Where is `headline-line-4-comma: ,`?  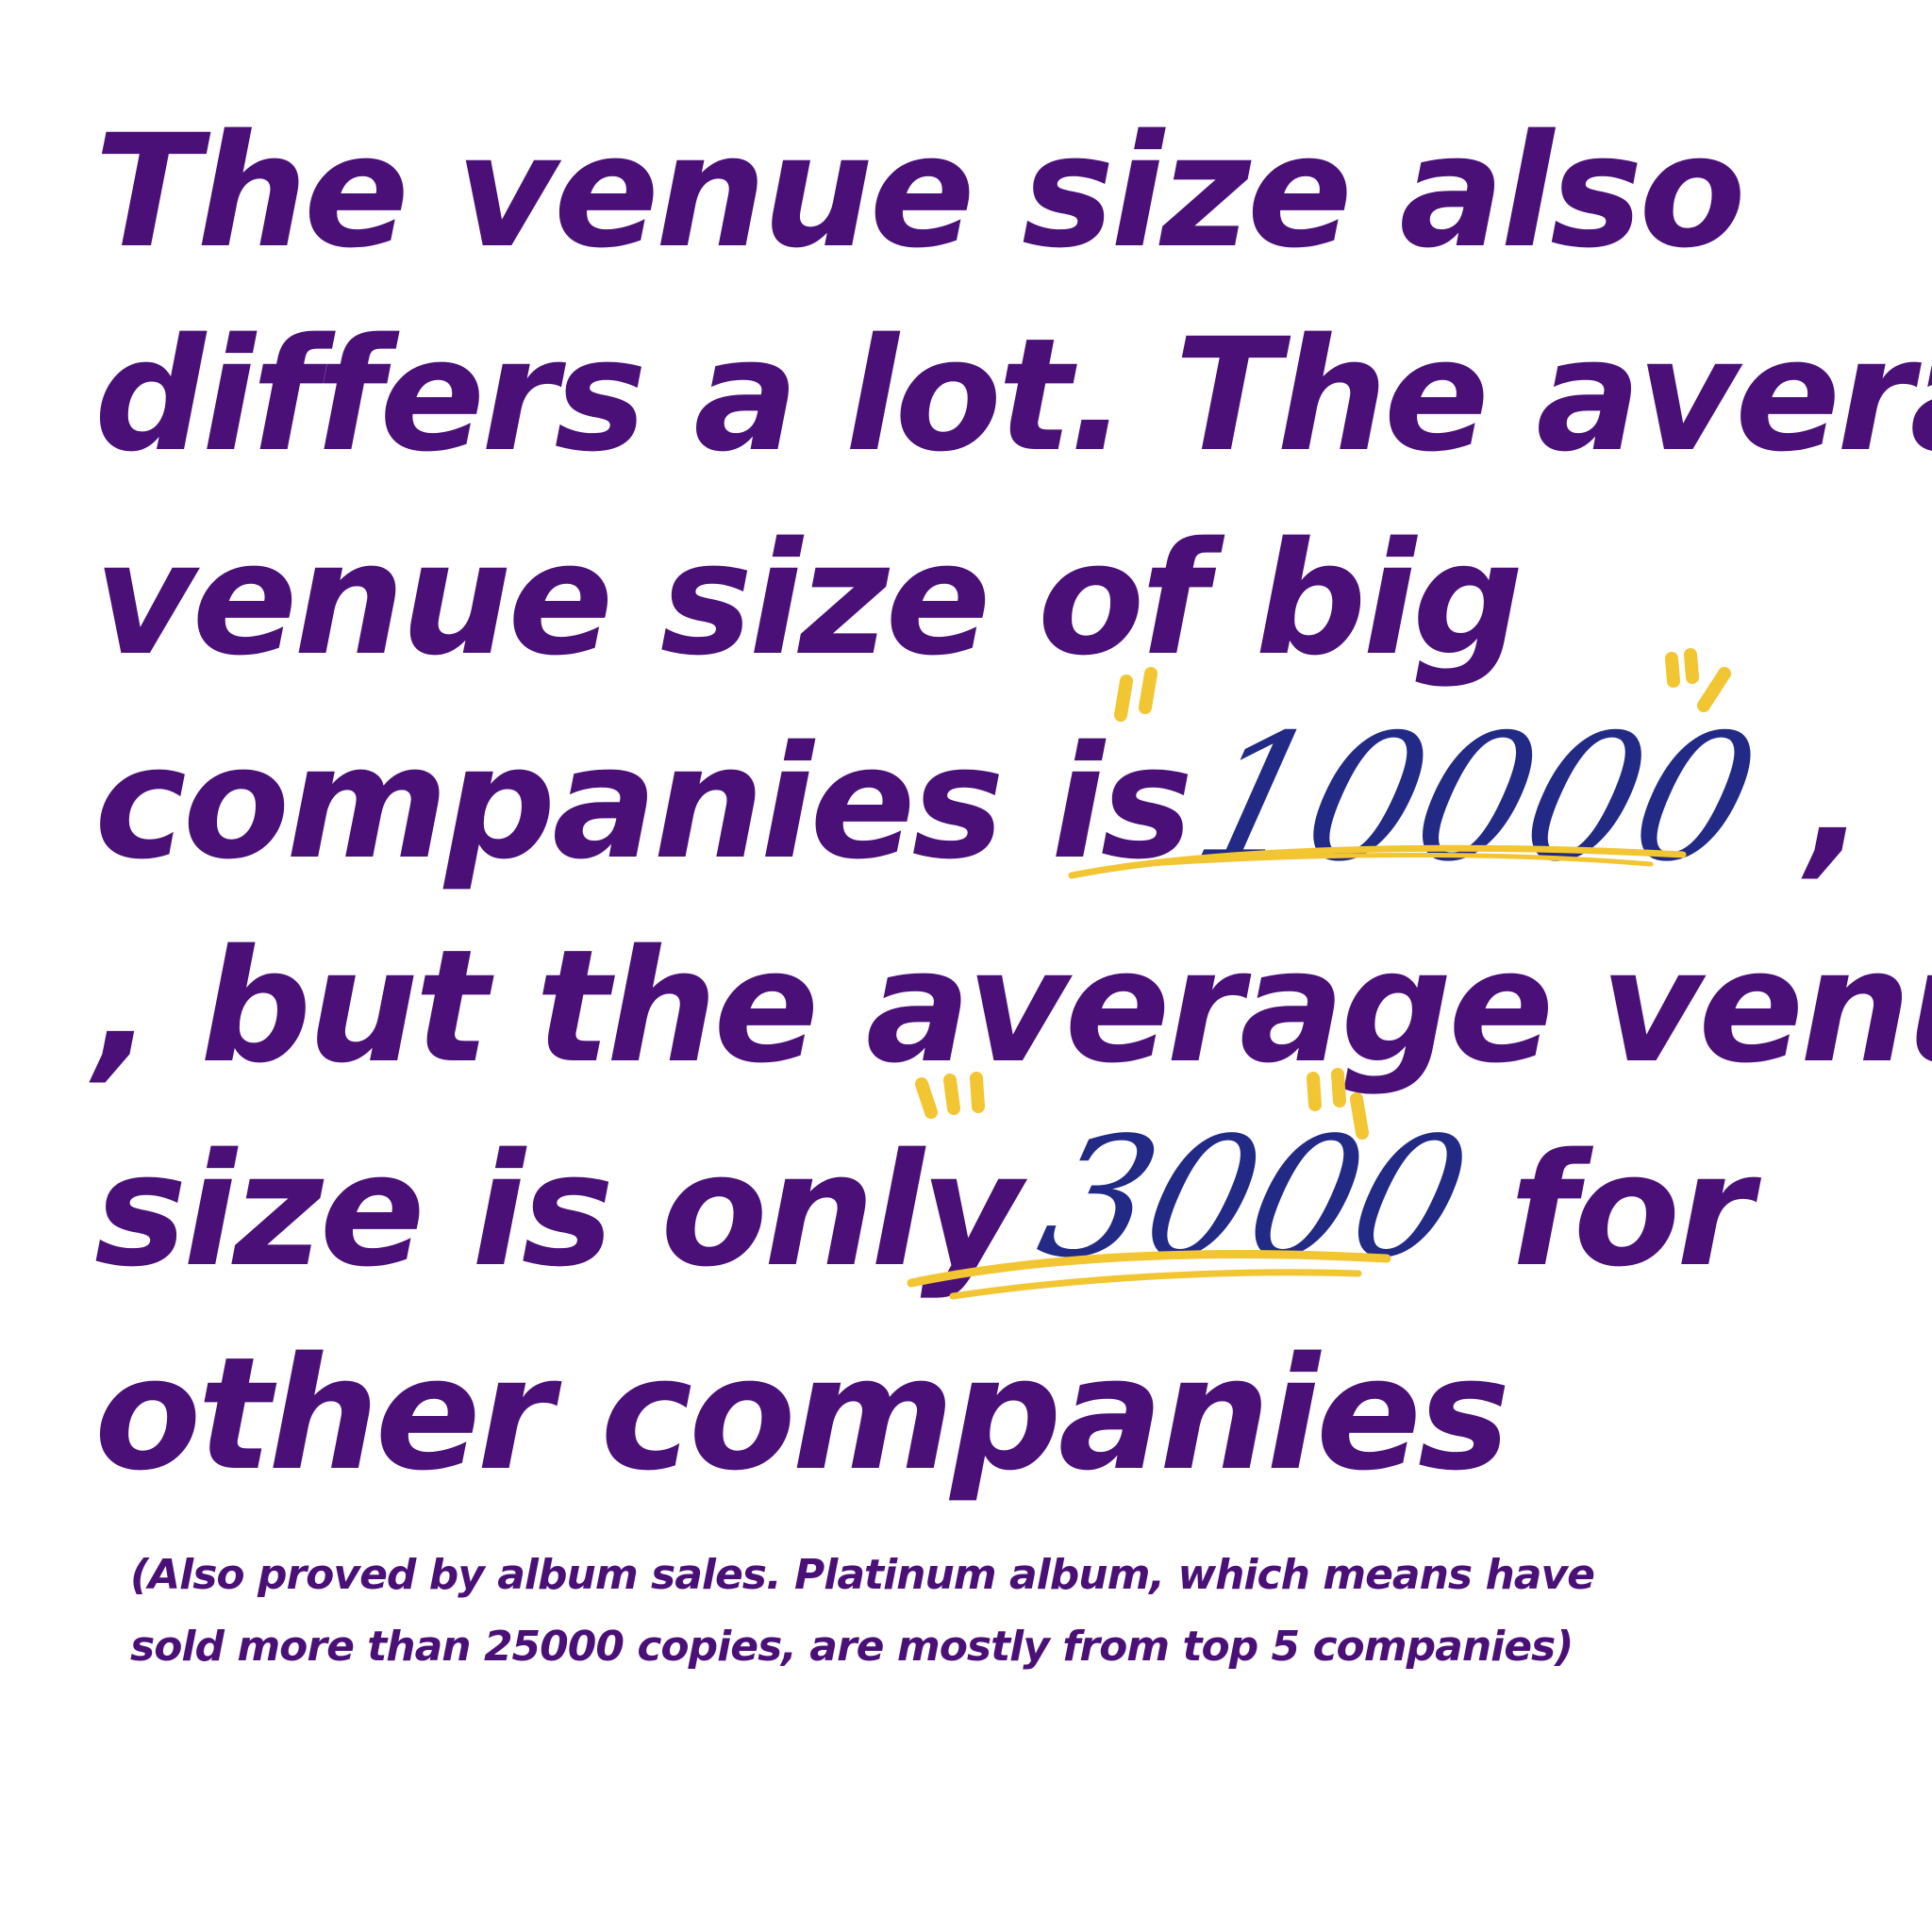 headline-line-4-comma: , is located at coordinates (1836, 802).